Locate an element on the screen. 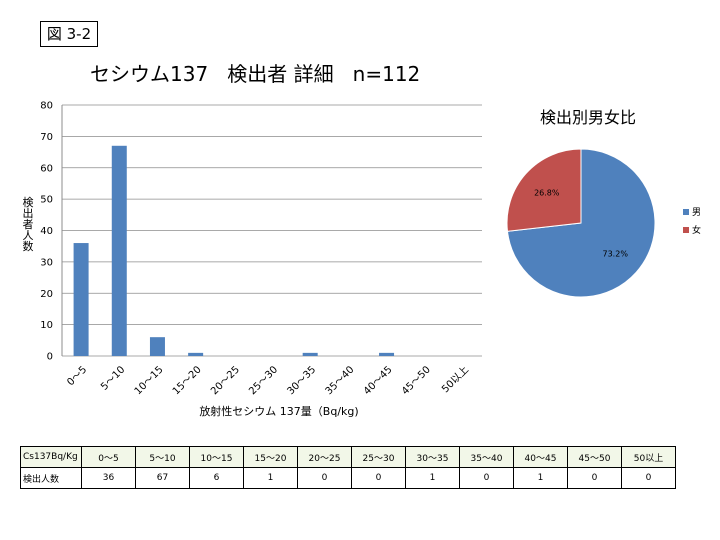 The height and width of the screenshot is (540, 720). pie-slice is located at coordinates (544, 190).